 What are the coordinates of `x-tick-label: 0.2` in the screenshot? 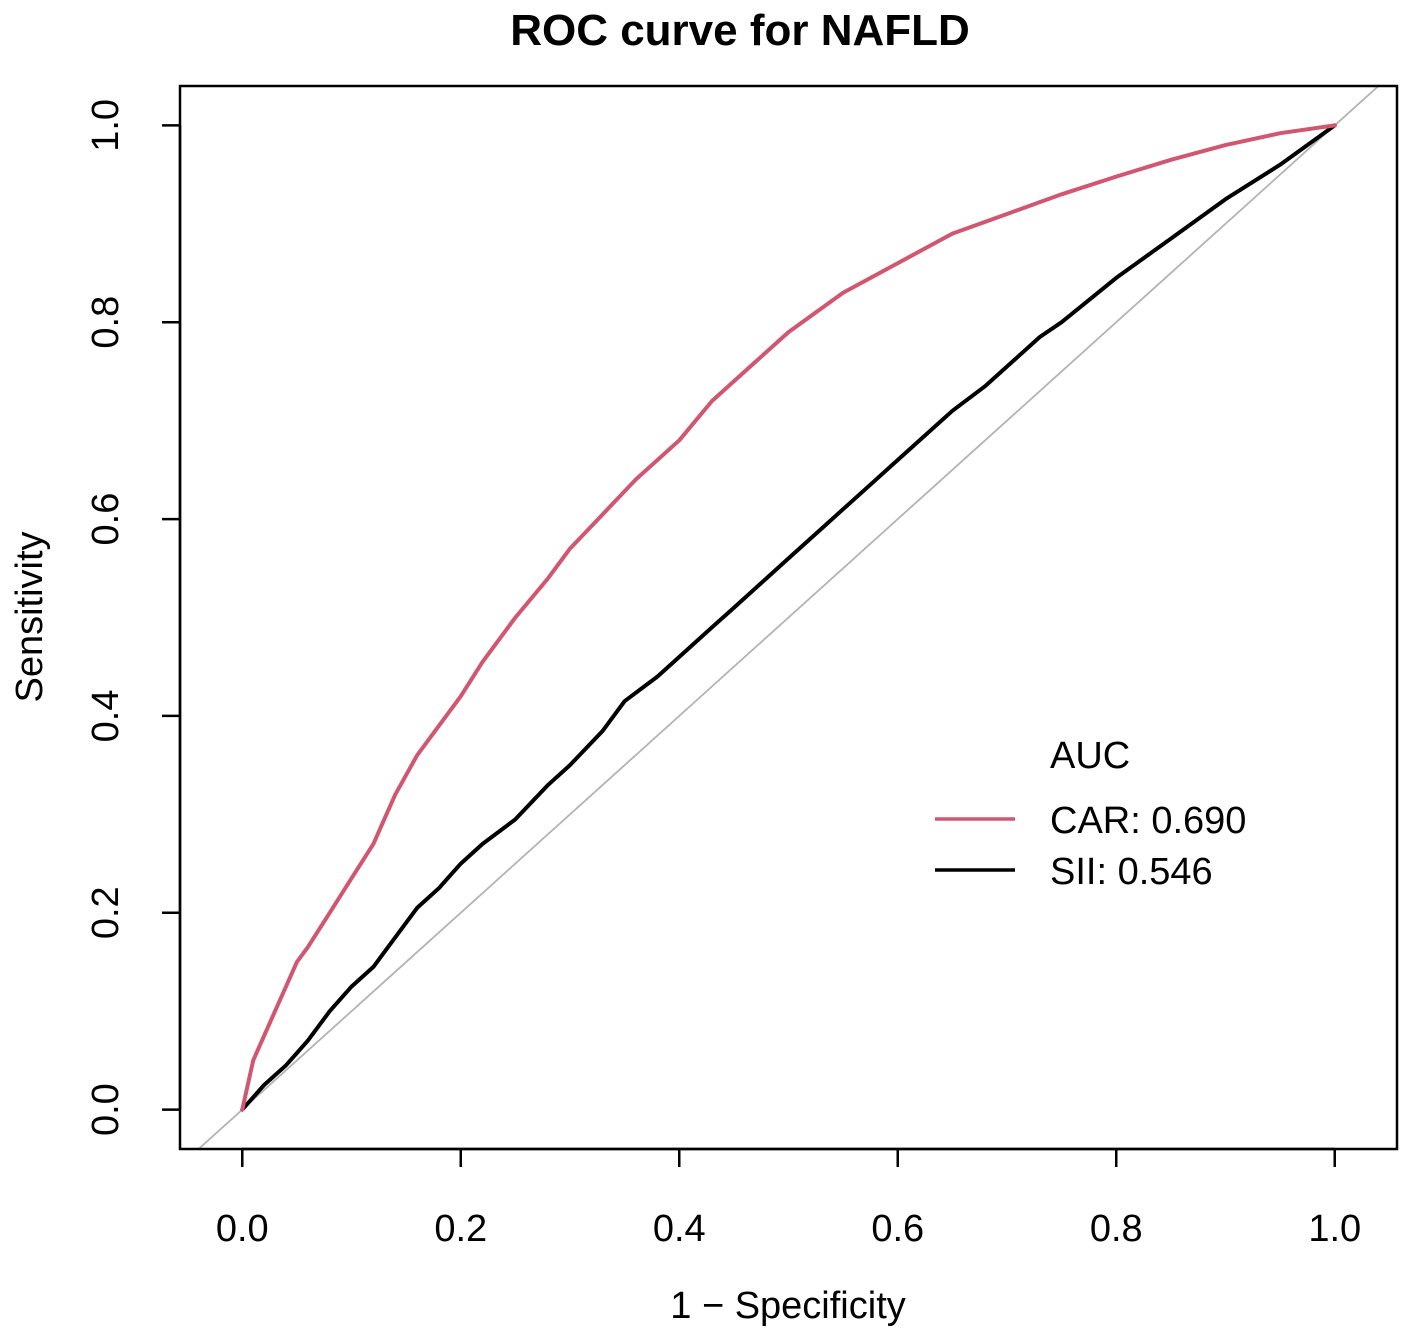 It's located at (460, 1229).